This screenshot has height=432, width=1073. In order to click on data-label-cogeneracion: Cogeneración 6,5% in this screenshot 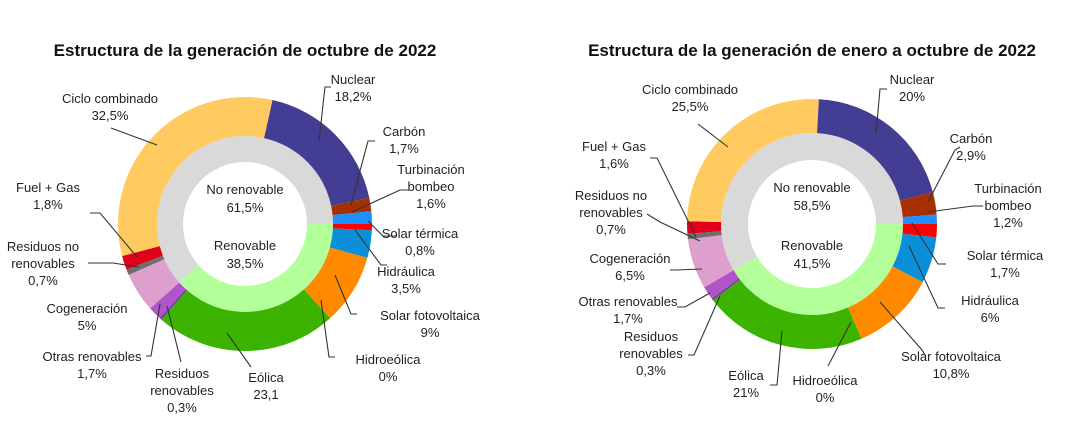, I will do `click(630, 267)`.